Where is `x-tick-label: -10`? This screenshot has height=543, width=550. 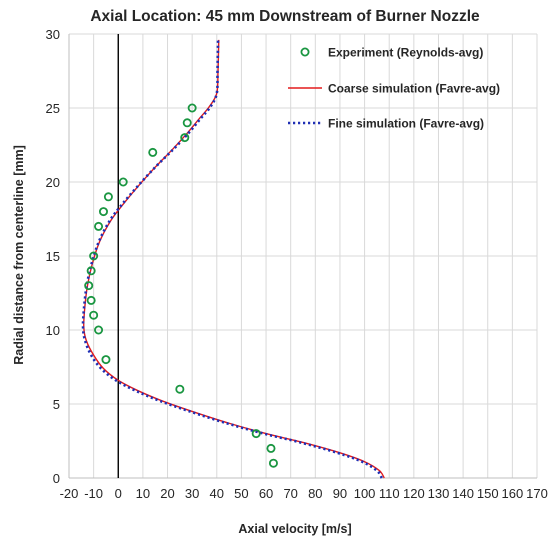
x-tick-label: -10 is located at coordinates (93, 493).